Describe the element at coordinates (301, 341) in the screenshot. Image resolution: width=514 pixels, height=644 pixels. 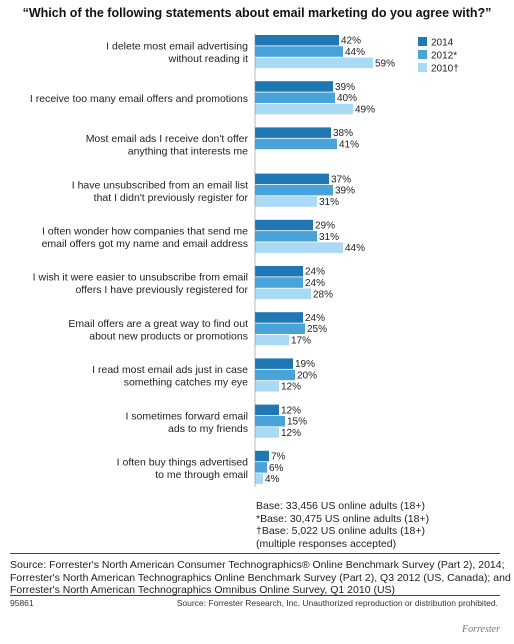
I see `value-label: 17%` at that location.